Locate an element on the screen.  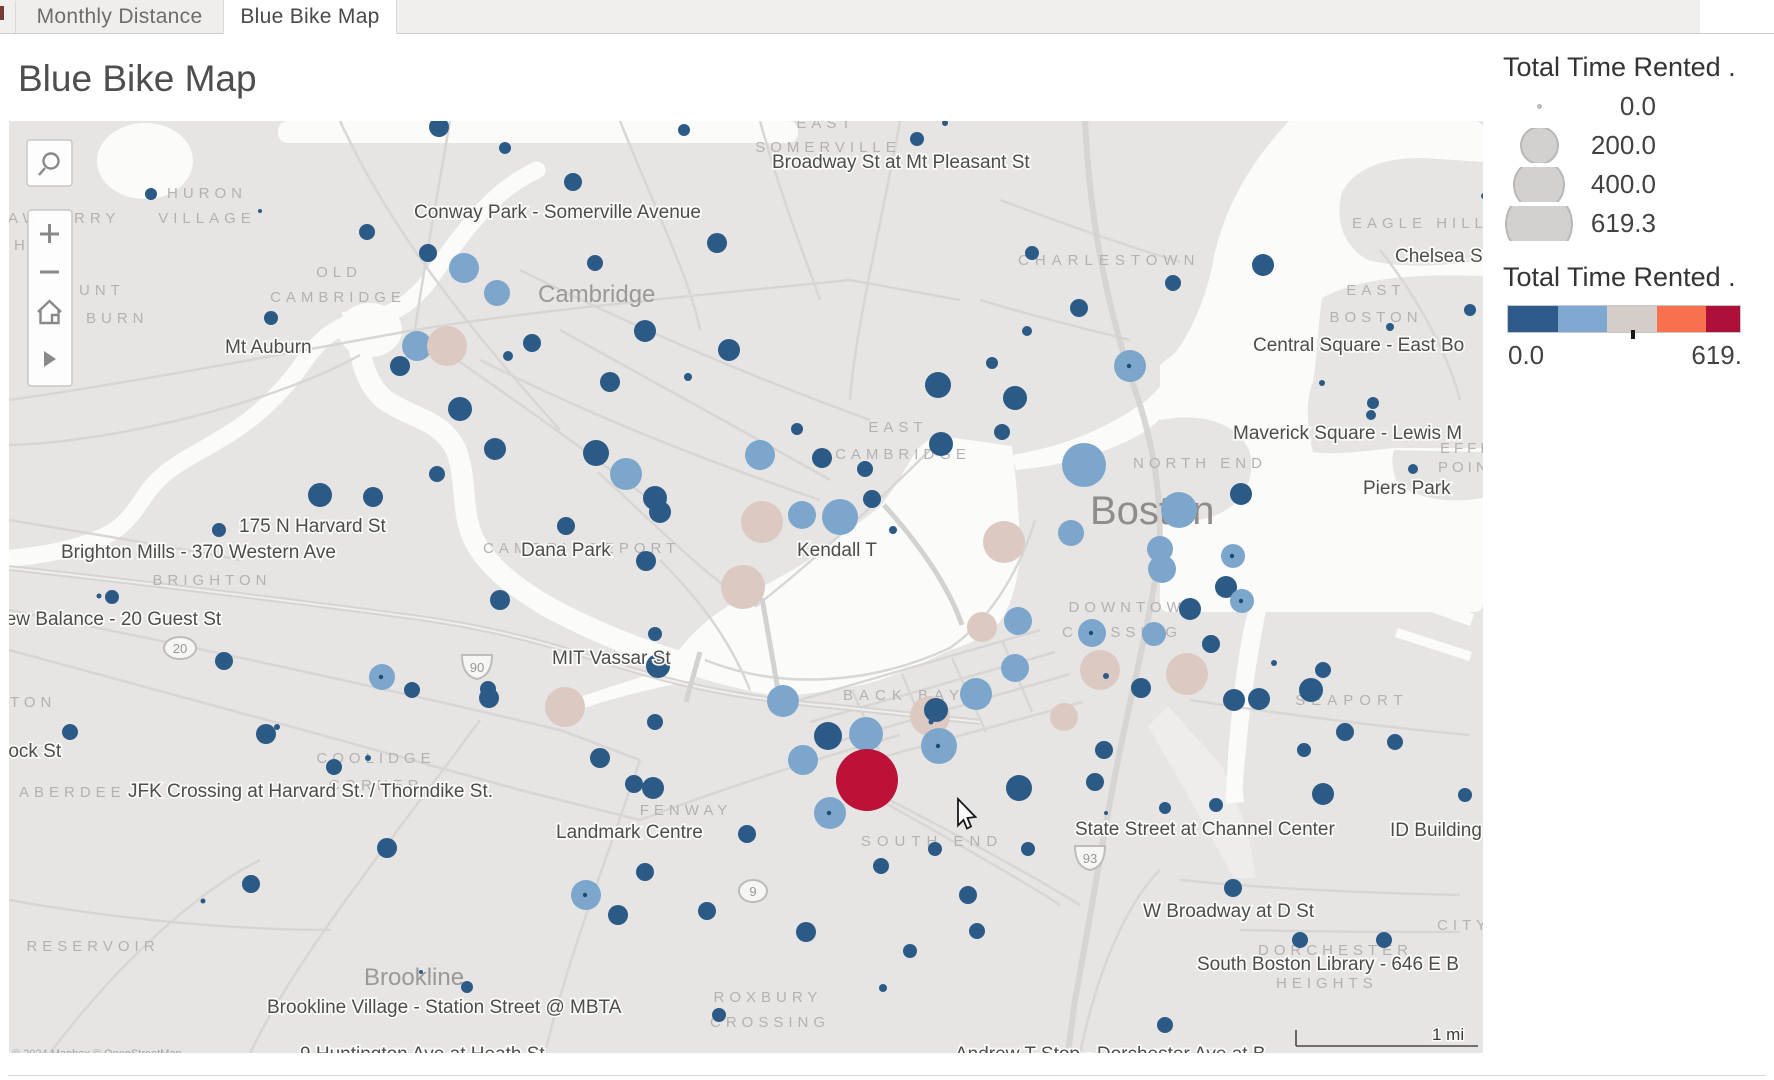
svg-text: NORTH END is located at coordinates (1200, 463).